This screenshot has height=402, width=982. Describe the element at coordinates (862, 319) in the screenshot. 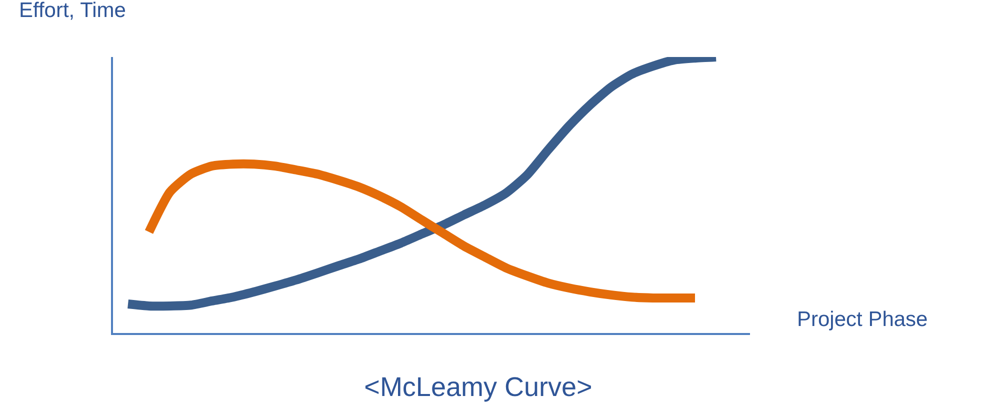

I see `x-axis-title: Project Phase` at that location.